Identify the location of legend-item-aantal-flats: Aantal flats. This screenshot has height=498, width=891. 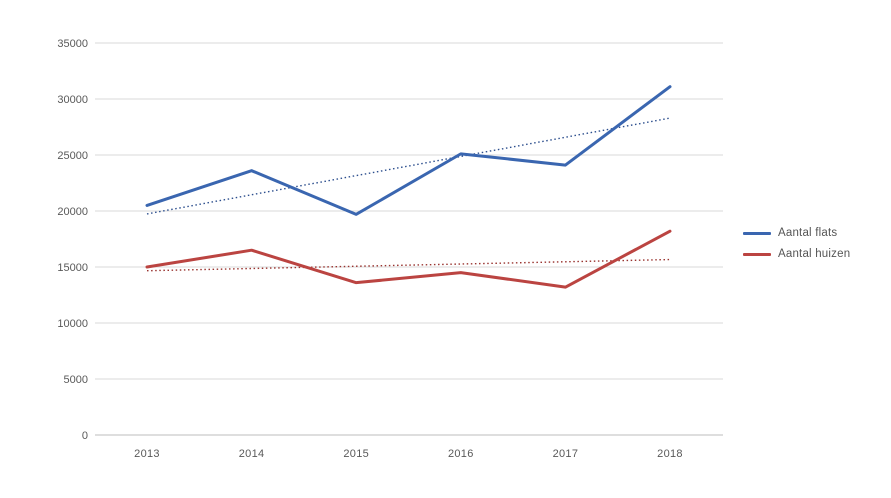
(796, 233).